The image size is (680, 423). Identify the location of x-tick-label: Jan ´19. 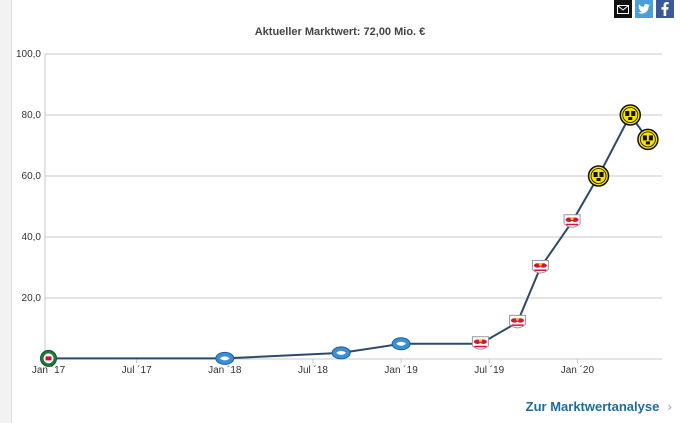
(401, 370).